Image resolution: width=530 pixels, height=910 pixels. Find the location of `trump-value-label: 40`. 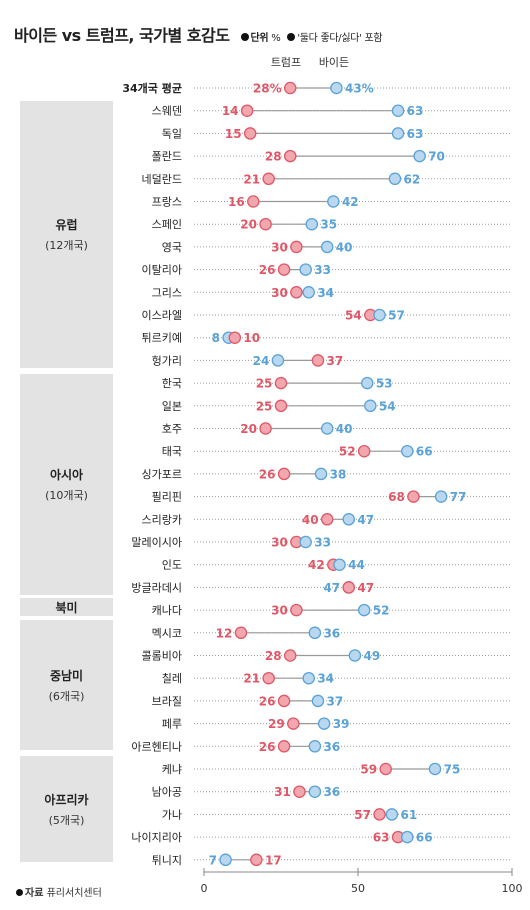

trump-value-label: 40 is located at coordinates (310, 520).